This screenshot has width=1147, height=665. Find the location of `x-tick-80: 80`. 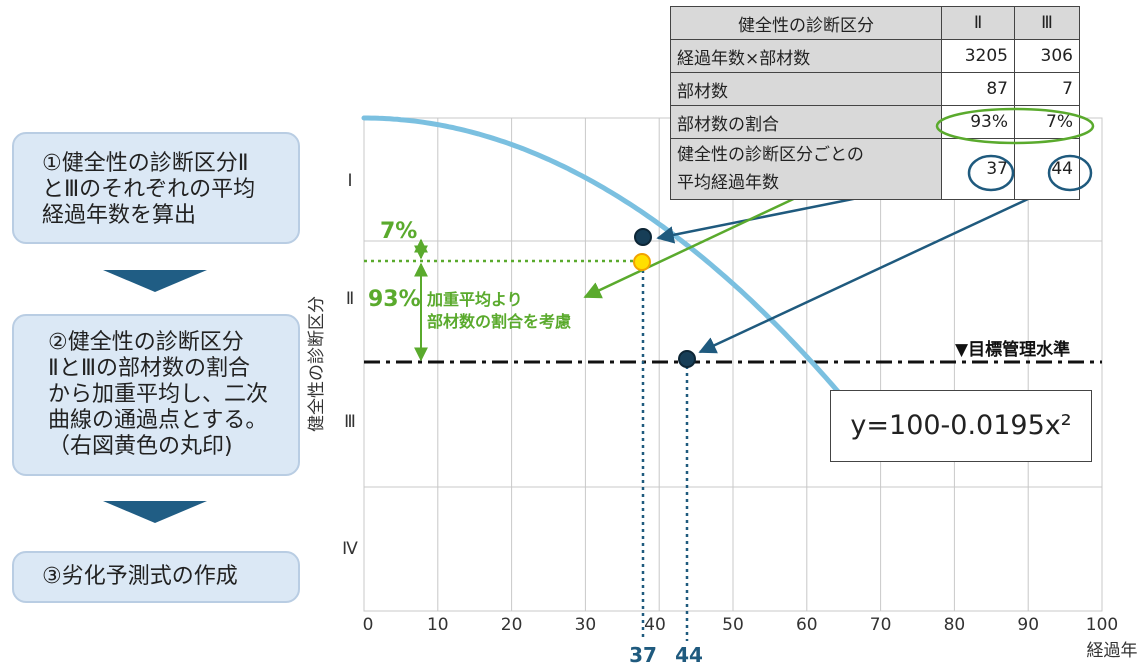

x-tick-80: 80 is located at coordinates (955, 625).